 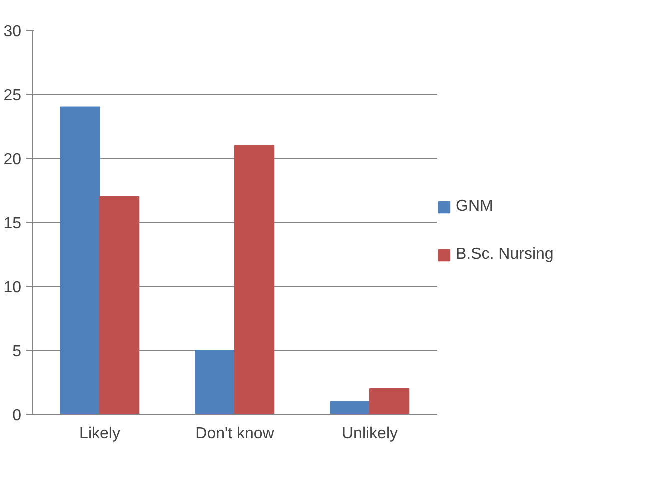 What do you see at coordinates (13, 224) in the screenshot?
I see `y-tick-label: 15` at bounding box center [13, 224].